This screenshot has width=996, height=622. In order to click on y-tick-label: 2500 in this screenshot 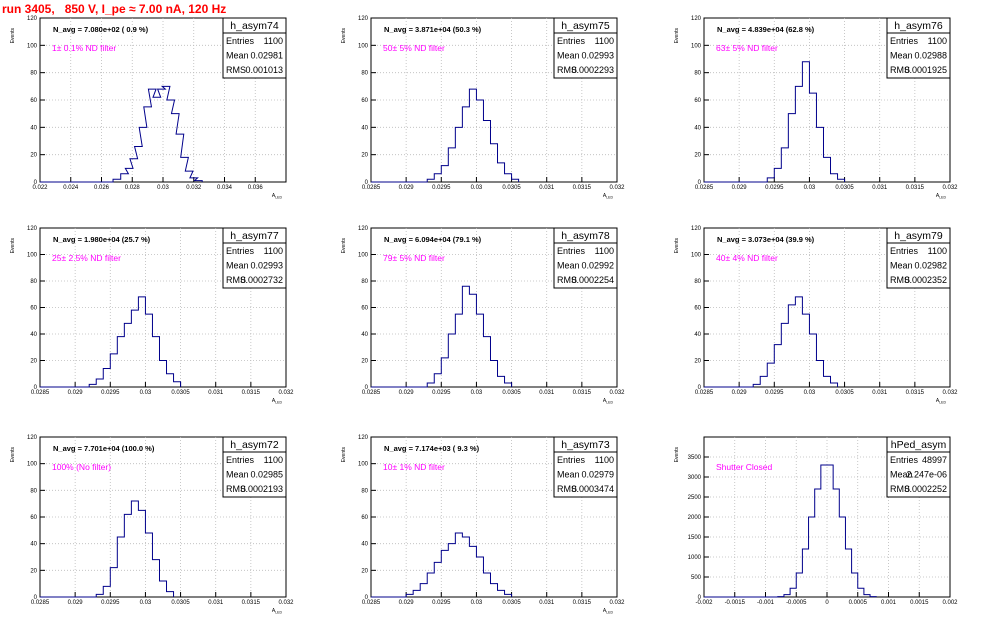, I will do `click(695, 498)`.